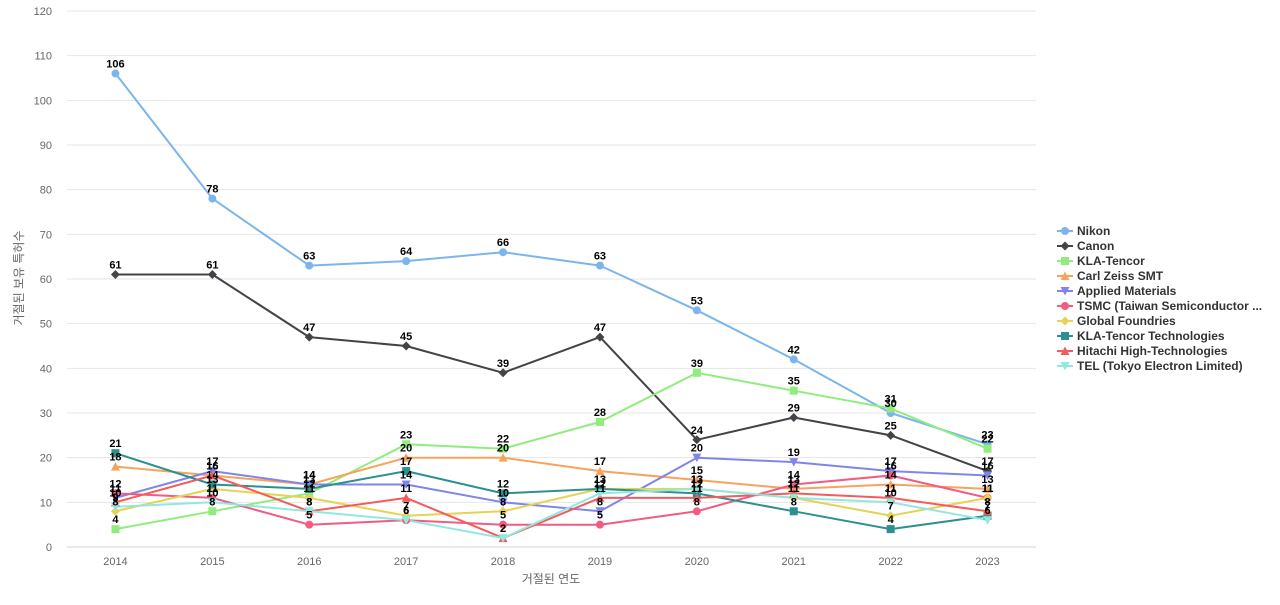 The image size is (1280, 605). Describe the element at coordinates (212, 562) in the screenshot. I see `x-tick-label: 2015` at that location.